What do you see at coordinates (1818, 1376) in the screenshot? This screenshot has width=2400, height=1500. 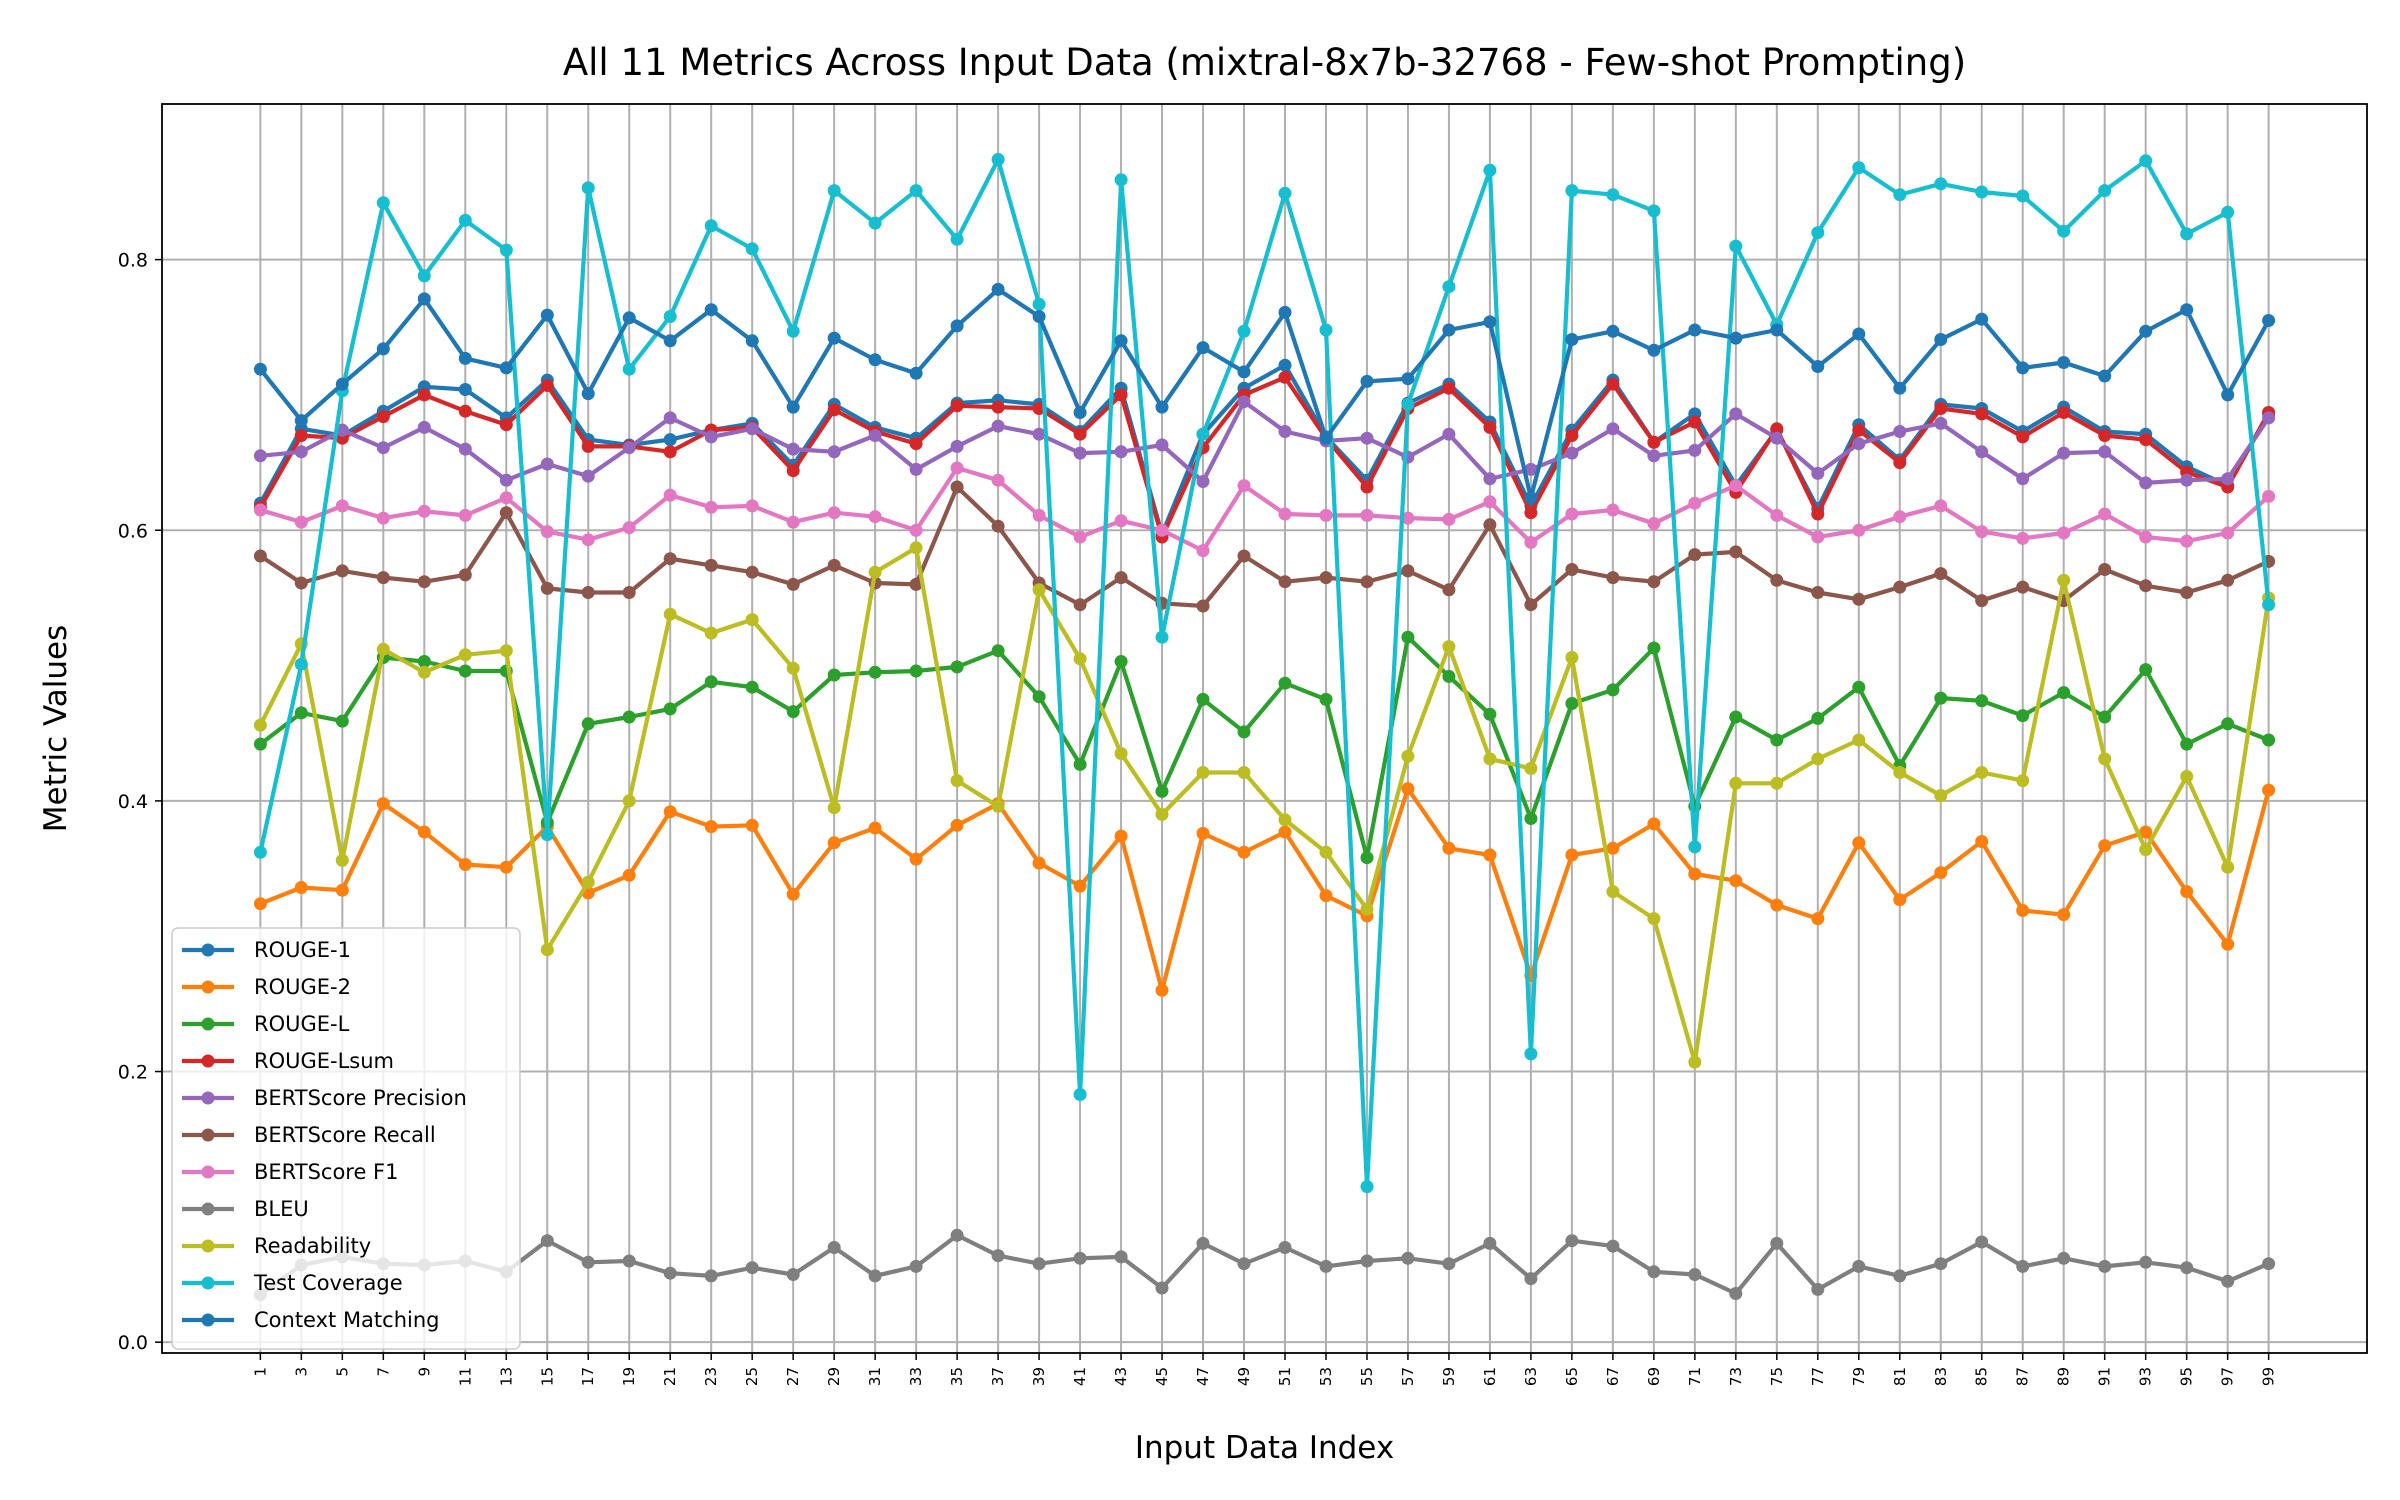 I see `x-tick-label: 77` at bounding box center [1818, 1376].